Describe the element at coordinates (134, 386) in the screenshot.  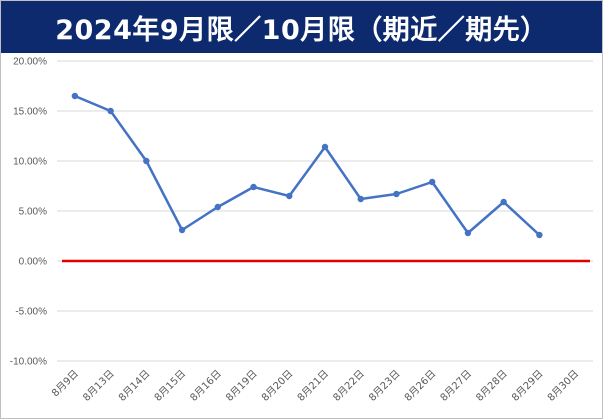
I see `x-tick-label: 8月14日` at that location.